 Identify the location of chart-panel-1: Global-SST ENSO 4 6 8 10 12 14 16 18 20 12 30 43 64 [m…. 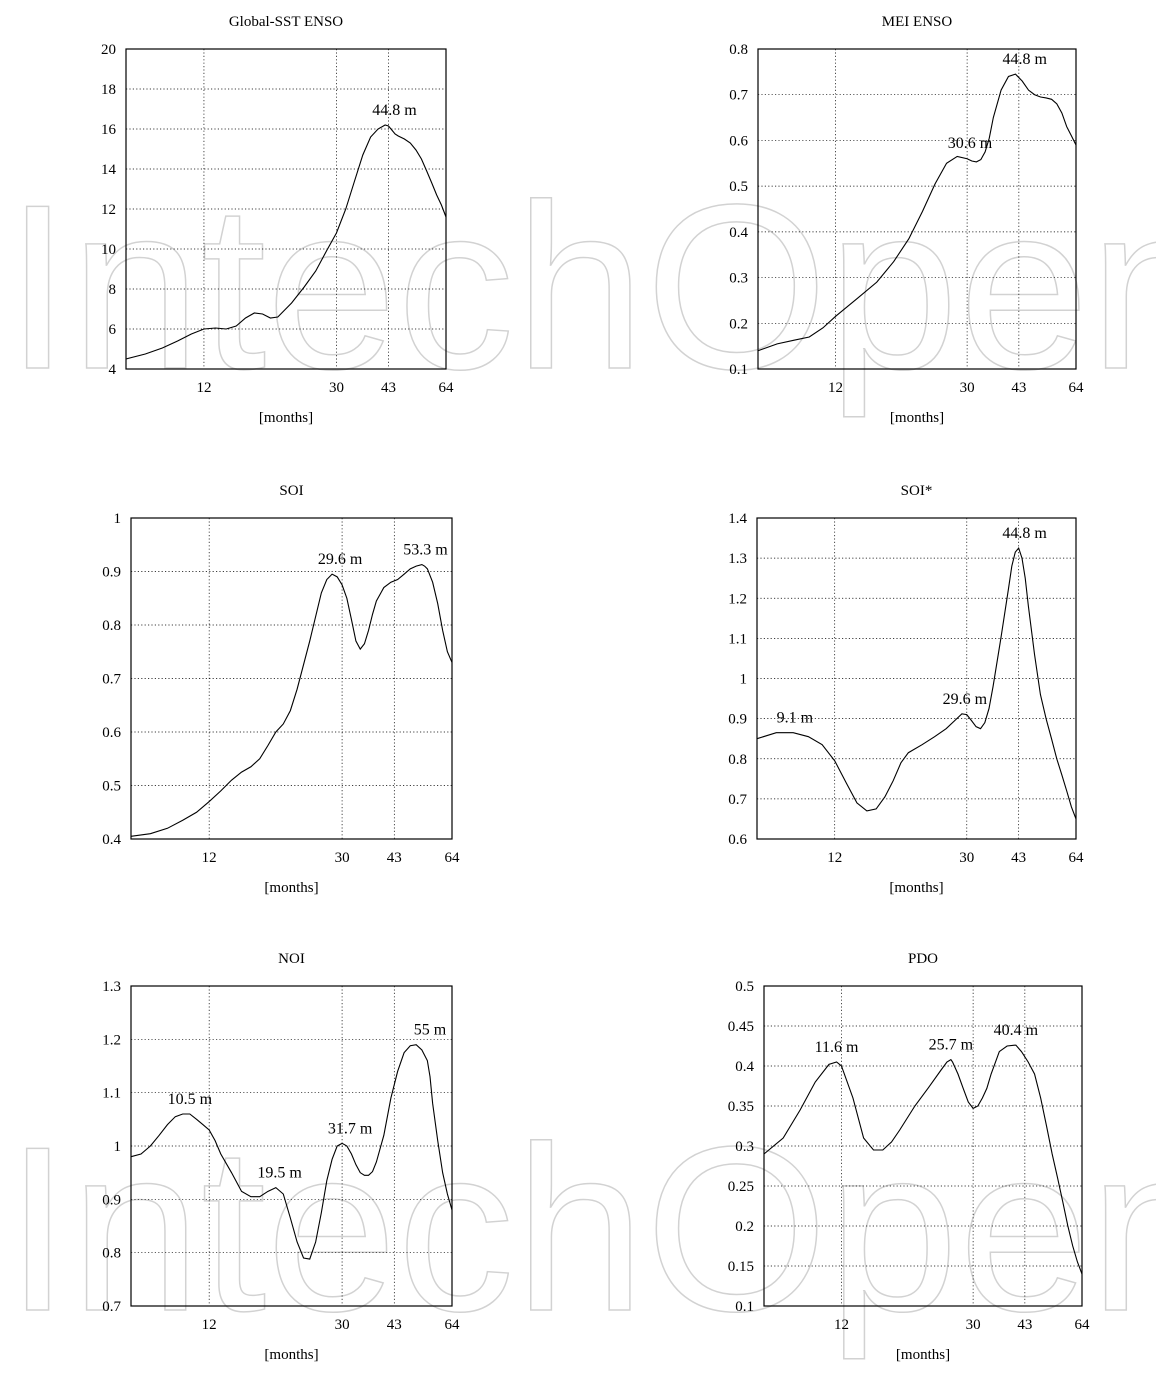
(277, 220).